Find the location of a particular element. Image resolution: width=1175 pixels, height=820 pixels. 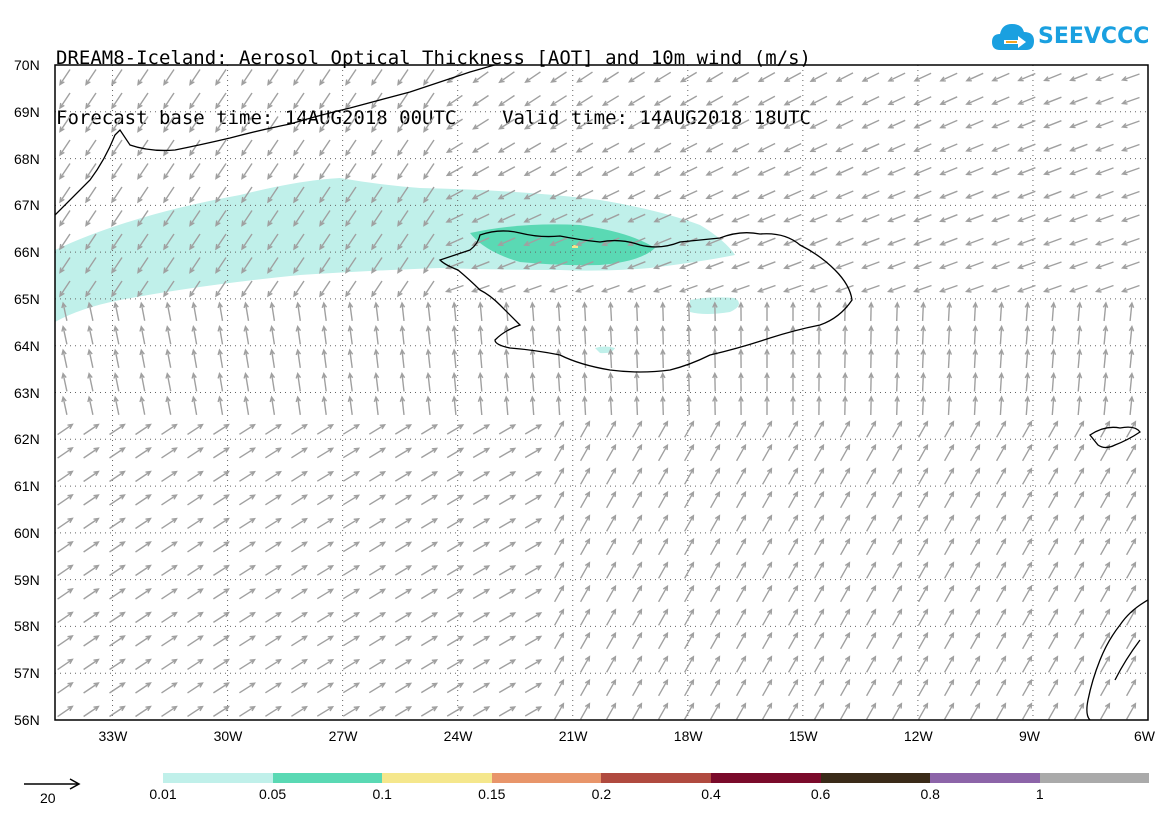

colorbar-label: 0.4 is located at coordinates (711, 794).